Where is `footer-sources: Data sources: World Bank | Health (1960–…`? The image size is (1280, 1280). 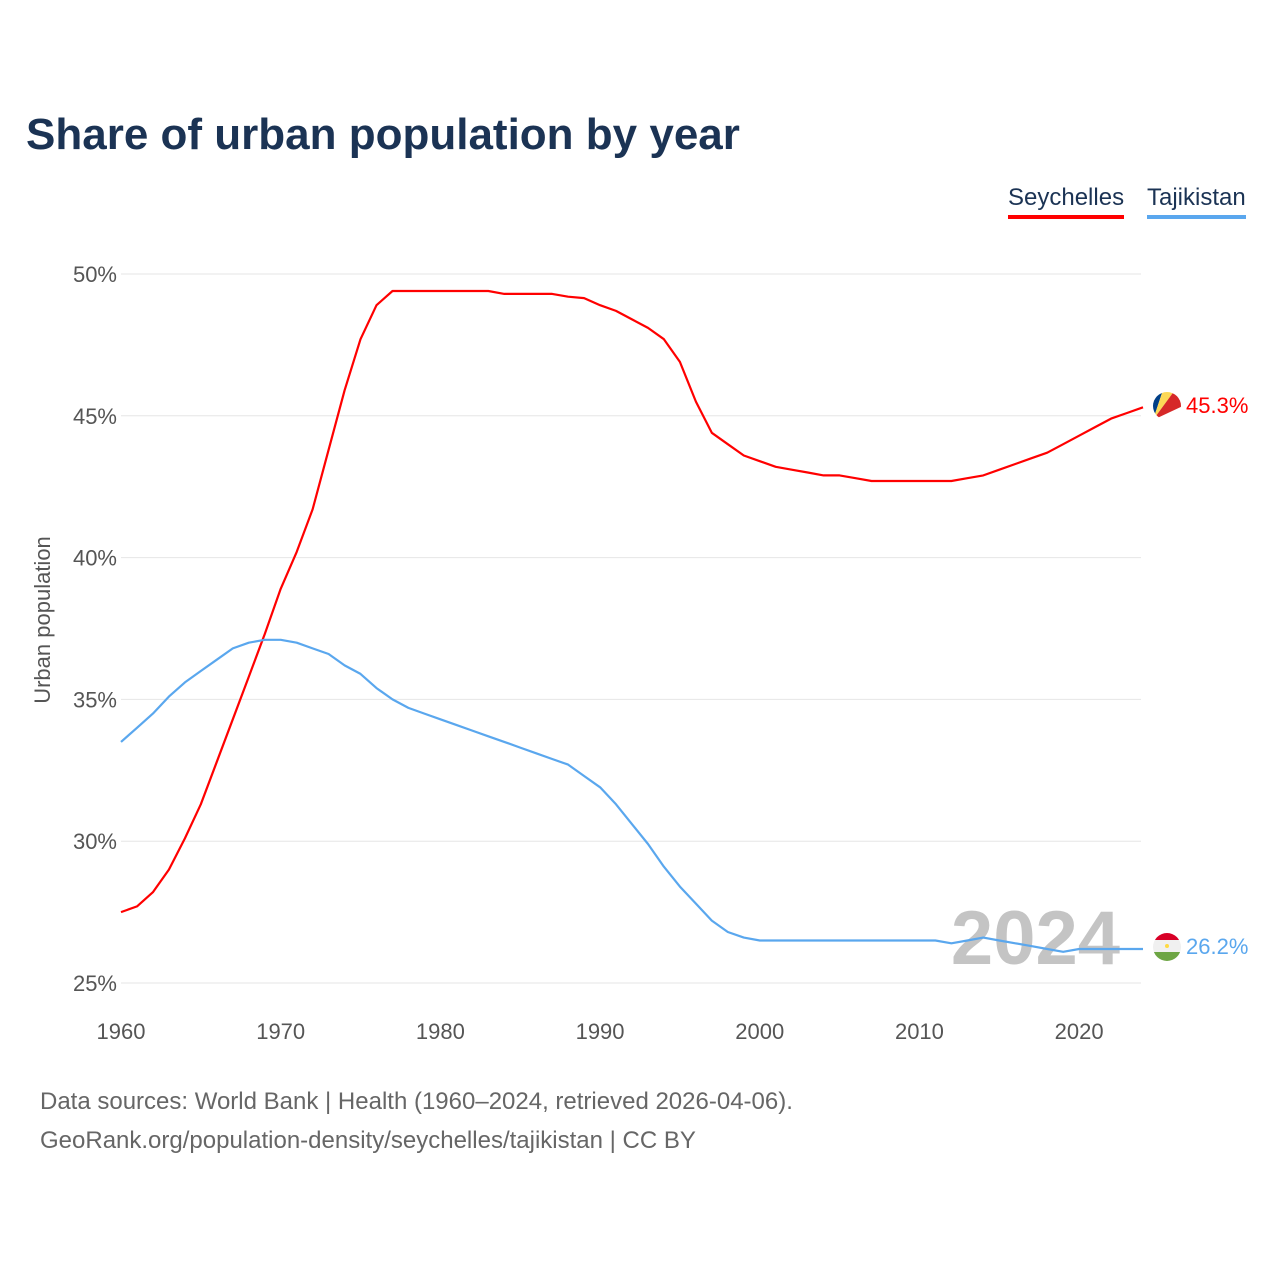 footer-sources: Data sources: World Bank | Health (1960–… is located at coordinates (416, 1101).